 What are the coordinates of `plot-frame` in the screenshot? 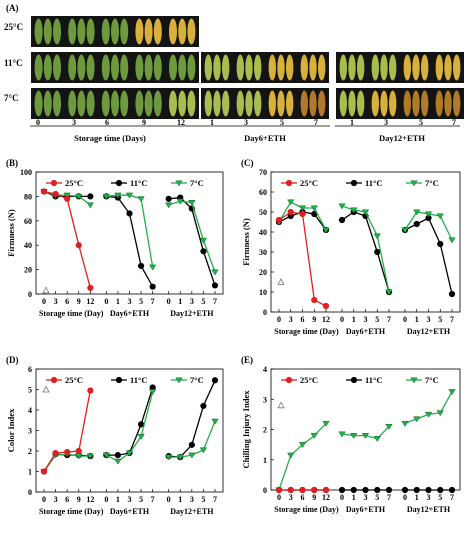 It's located at (129, 430).